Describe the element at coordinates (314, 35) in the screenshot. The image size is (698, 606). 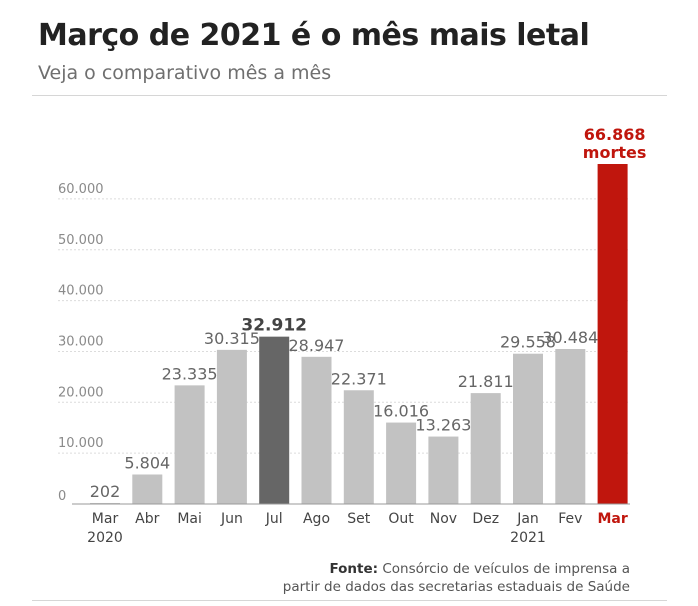
I see `chart-title: Março de 2021 é o mês mais letal` at that location.